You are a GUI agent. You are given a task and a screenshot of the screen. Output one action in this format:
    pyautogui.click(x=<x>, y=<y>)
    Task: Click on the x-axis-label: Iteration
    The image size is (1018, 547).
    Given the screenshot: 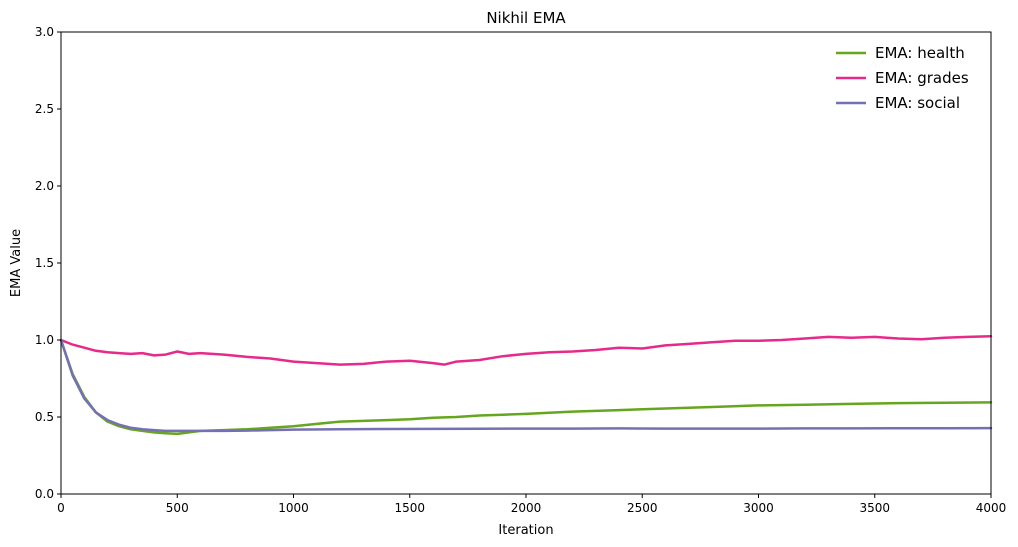 What is the action you would take?
    pyautogui.click(x=525, y=530)
    